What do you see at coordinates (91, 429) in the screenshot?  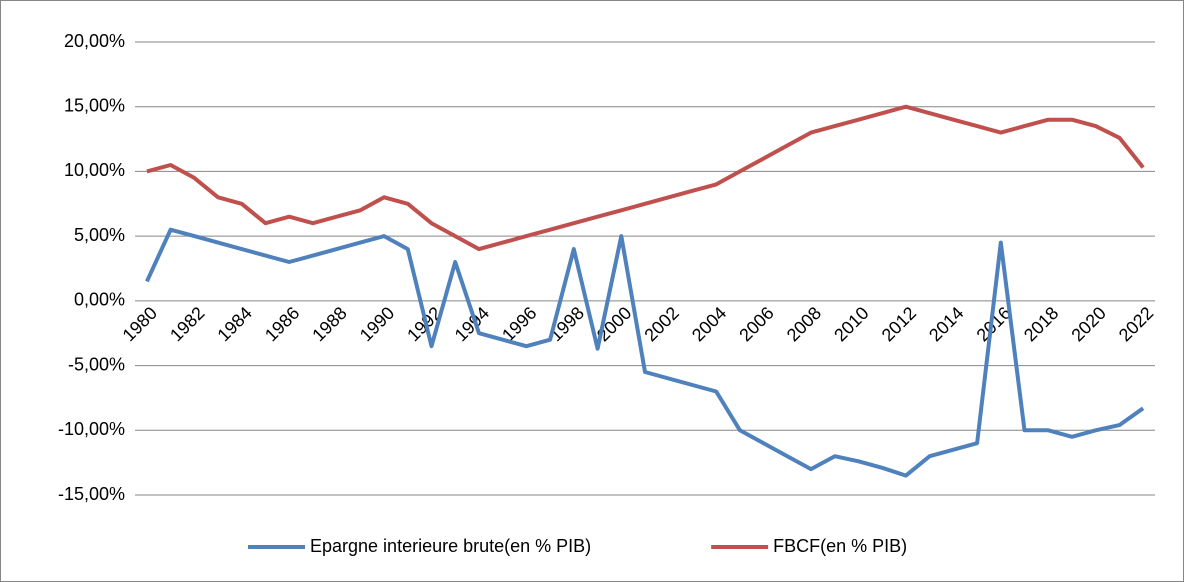 I see `y-tick-label: -10,00%` at bounding box center [91, 429].